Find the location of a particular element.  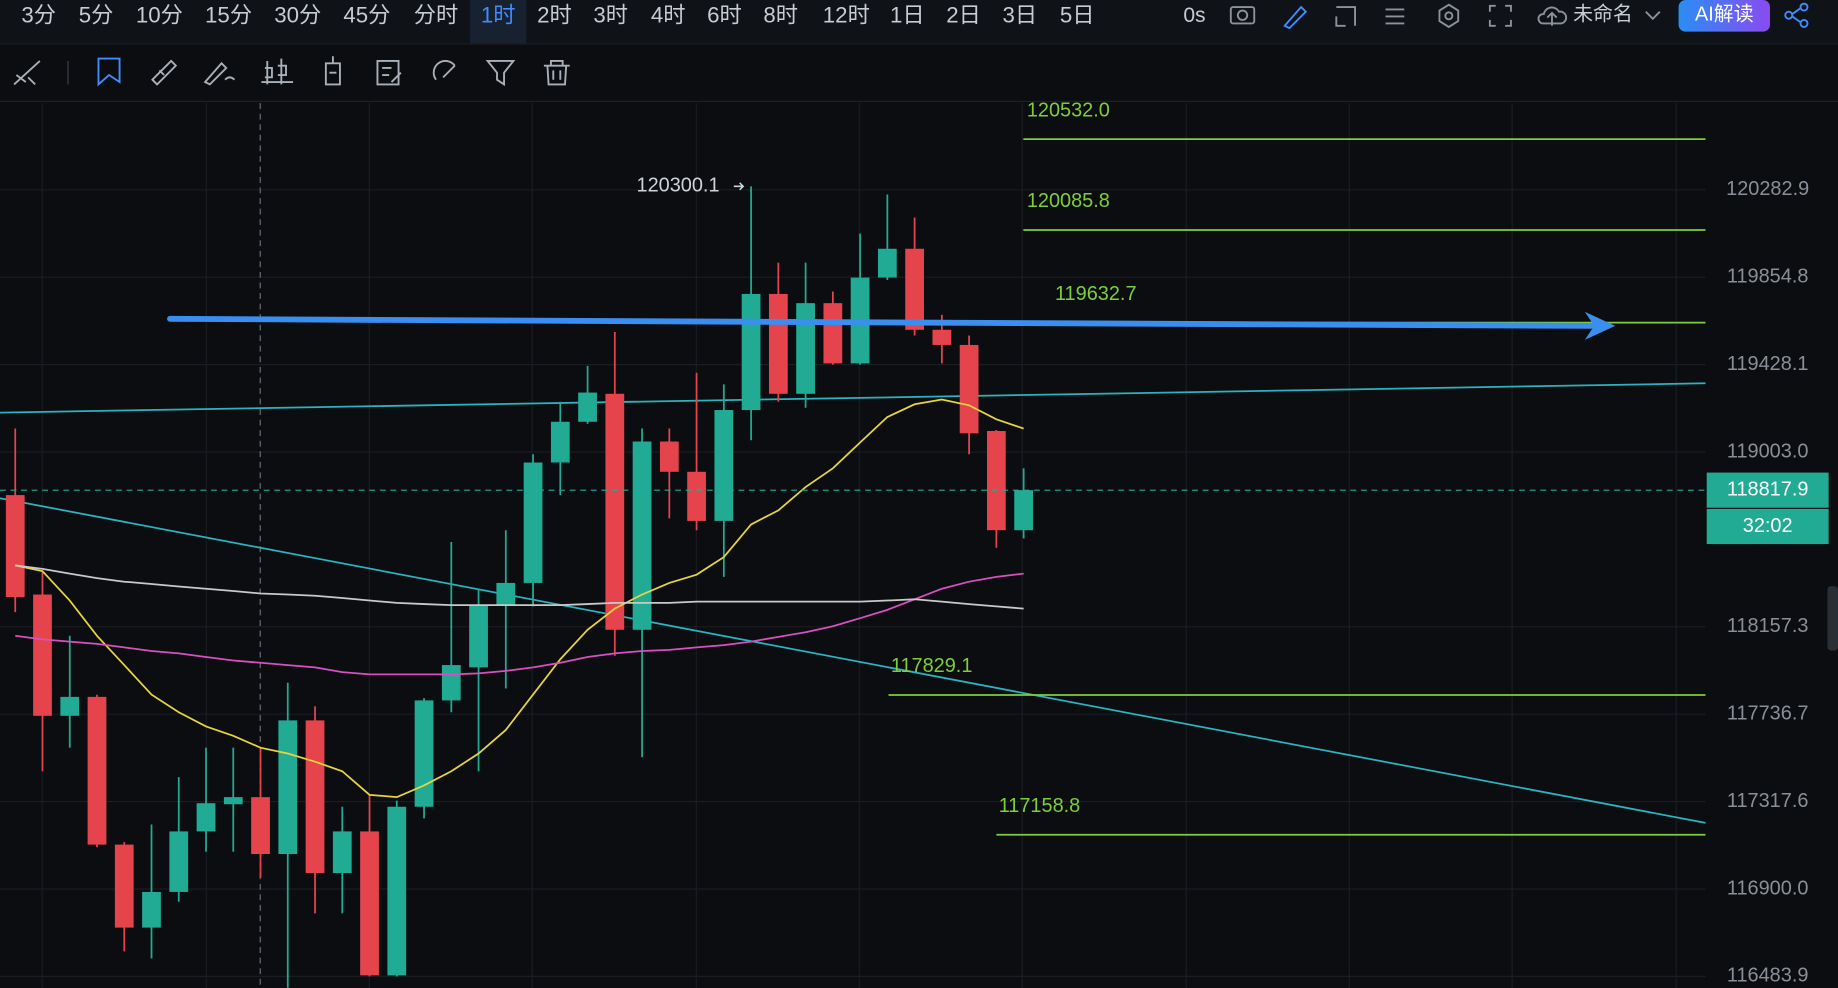

level-label: 117158.8 is located at coordinates (1040, 806).